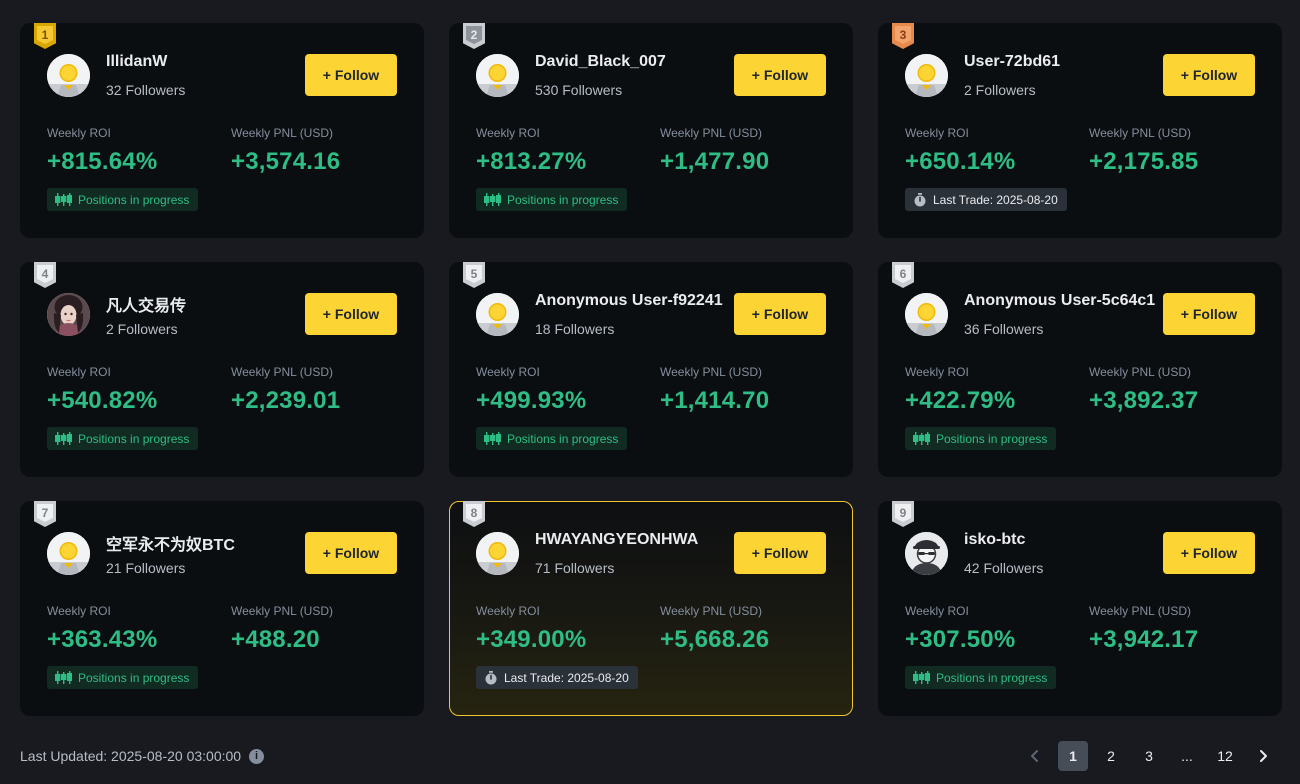  I want to click on last-updated-text: Last Updated: 2025-08-20 03:00:00, so click(131, 756).